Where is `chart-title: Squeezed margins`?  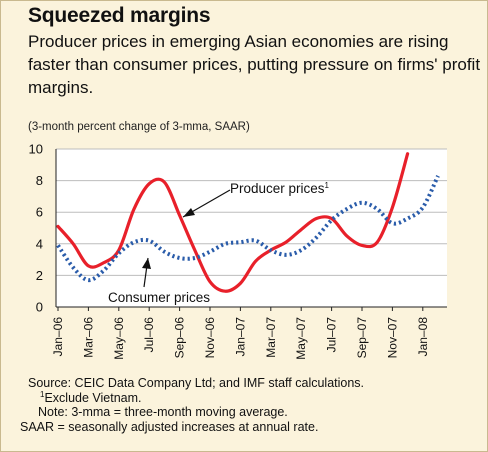 chart-title: Squeezed margins is located at coordinates (119, 15).